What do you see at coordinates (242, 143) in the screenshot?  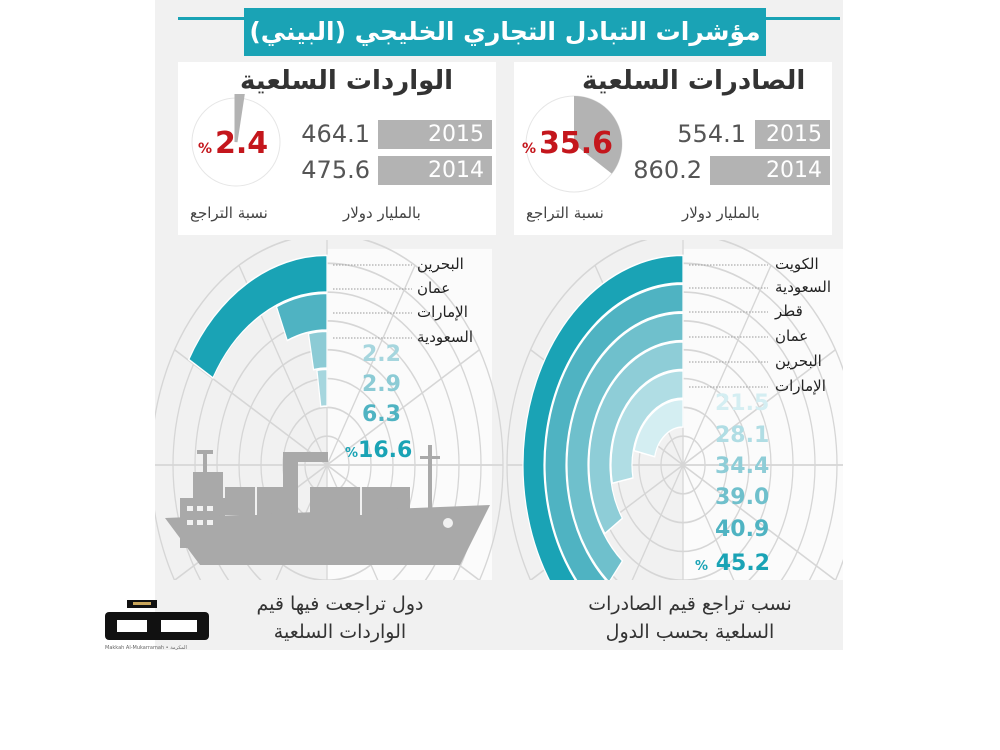 I see `imports-decline-number: 2.4` at bounding box center [242, 143].